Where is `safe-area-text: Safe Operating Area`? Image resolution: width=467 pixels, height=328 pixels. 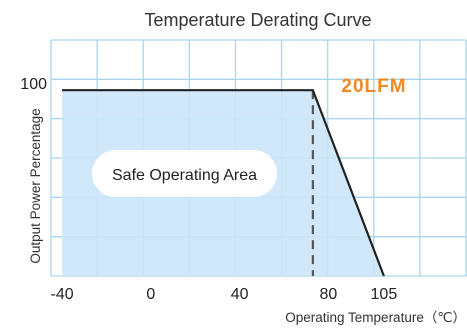
safe-area-text: Safe Operating Area is located at coordinates (184, 175).